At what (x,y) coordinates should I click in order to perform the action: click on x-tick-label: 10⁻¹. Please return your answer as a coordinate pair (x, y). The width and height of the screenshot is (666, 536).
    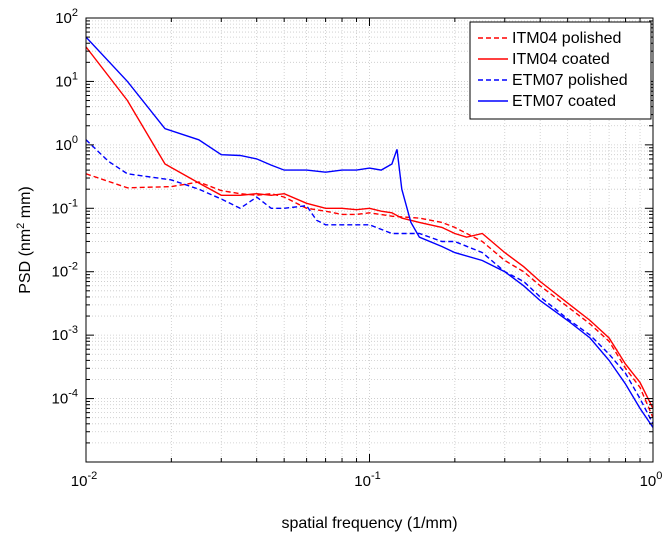
    Looking at the image, I should click on (367, 480).